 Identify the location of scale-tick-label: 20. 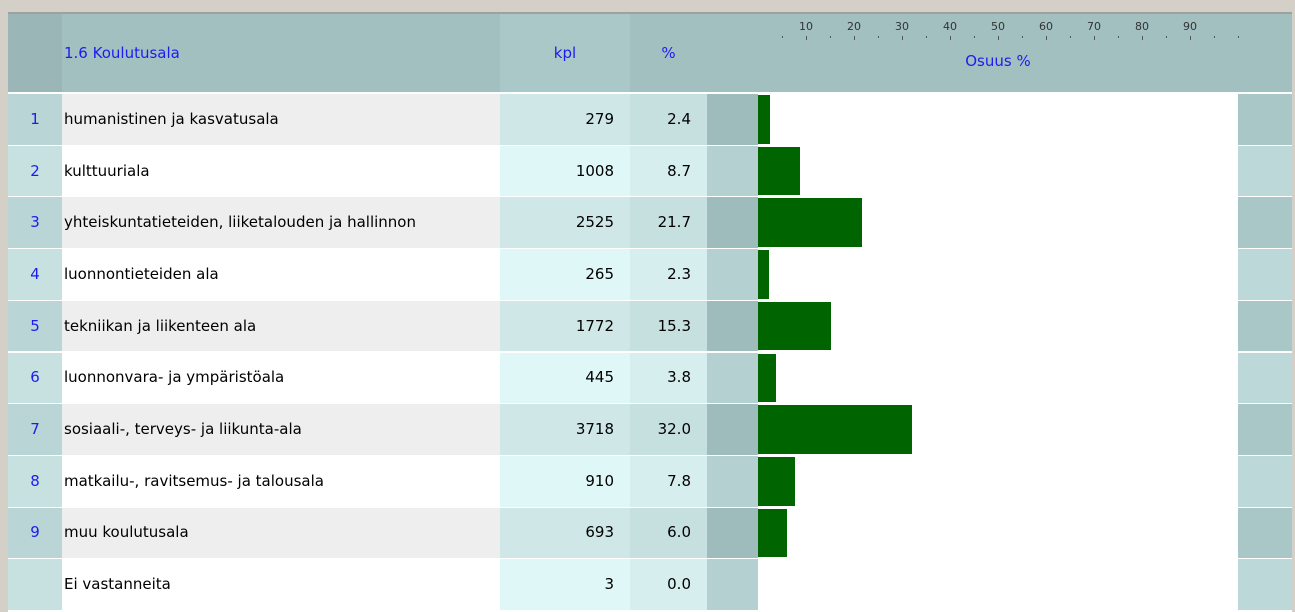
(854, 26).